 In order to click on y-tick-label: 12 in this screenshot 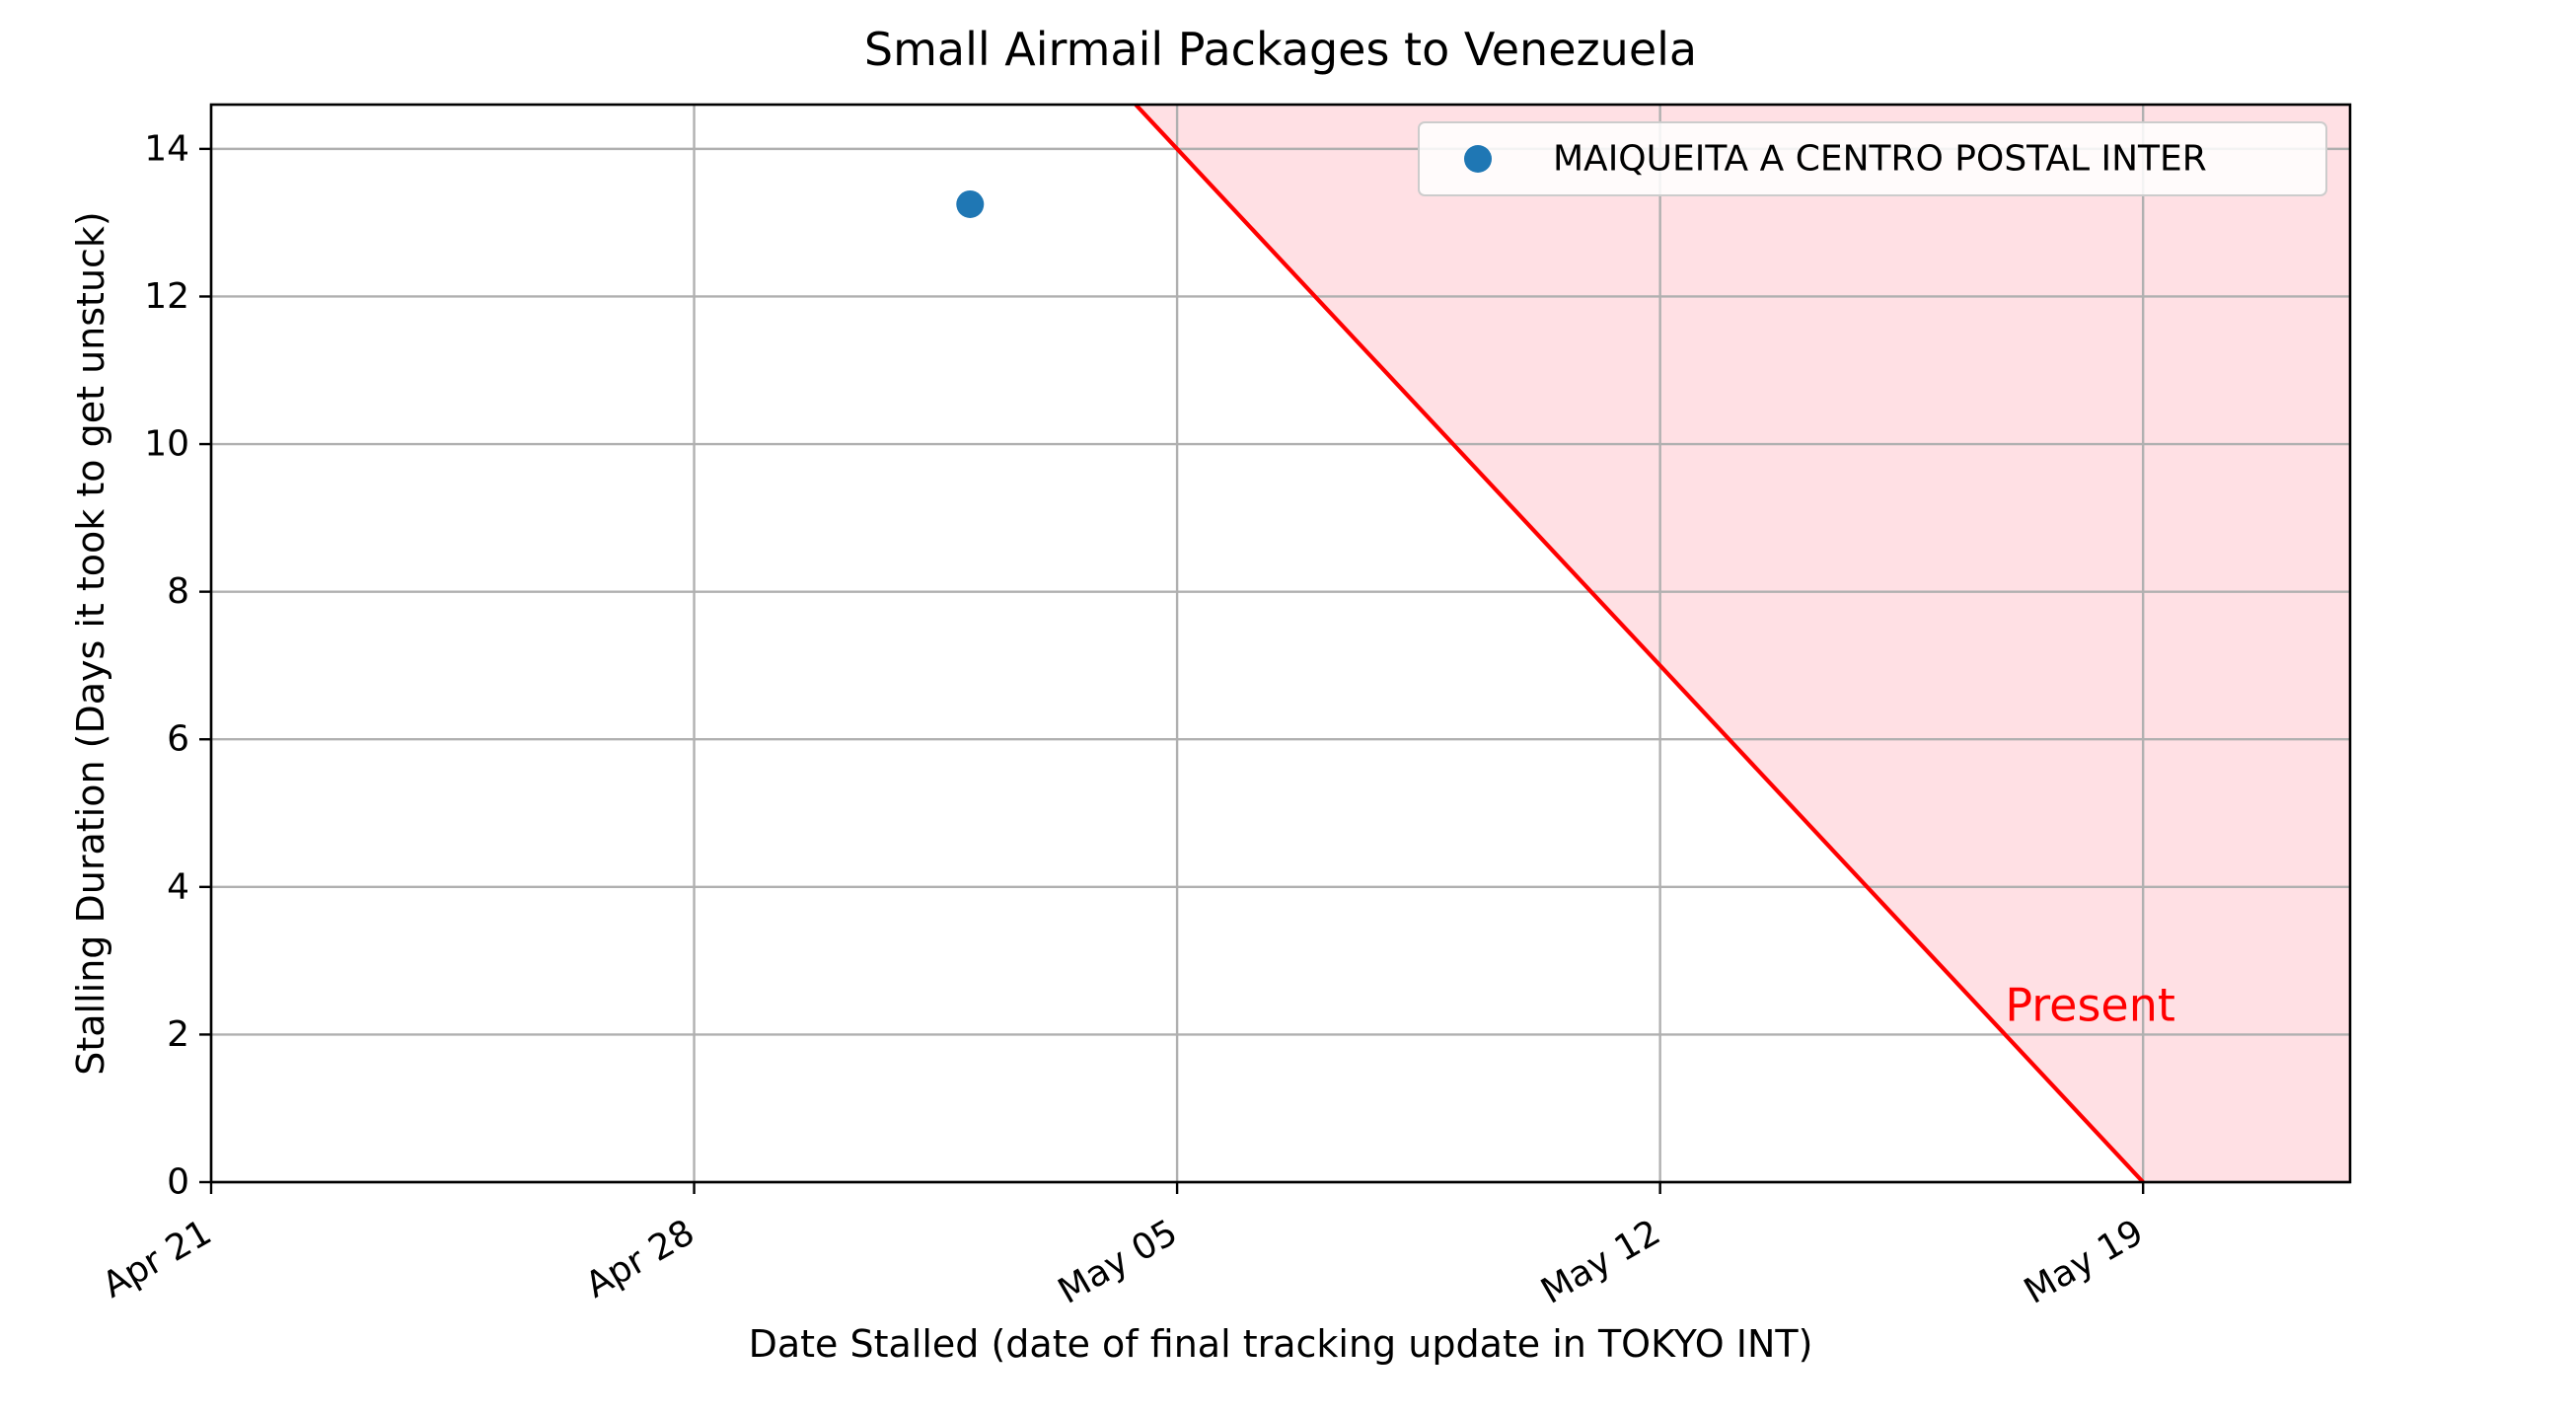, I will do `click(166, 296)`.